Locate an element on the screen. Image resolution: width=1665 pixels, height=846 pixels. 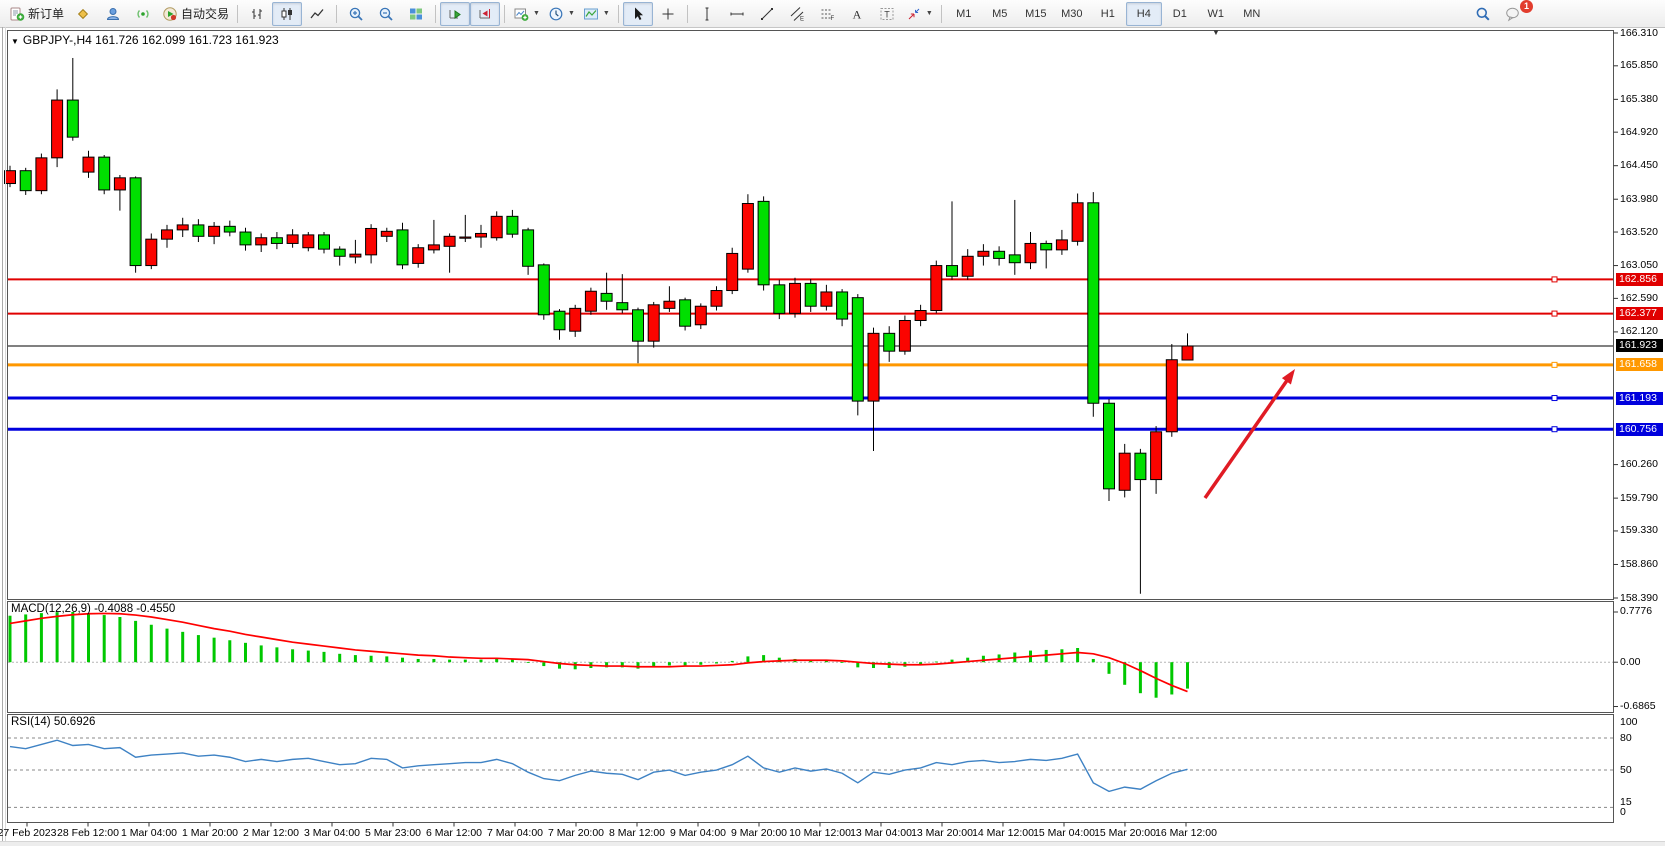
timeframe-m5-button: M5 is located at coordinates (1000, 13).